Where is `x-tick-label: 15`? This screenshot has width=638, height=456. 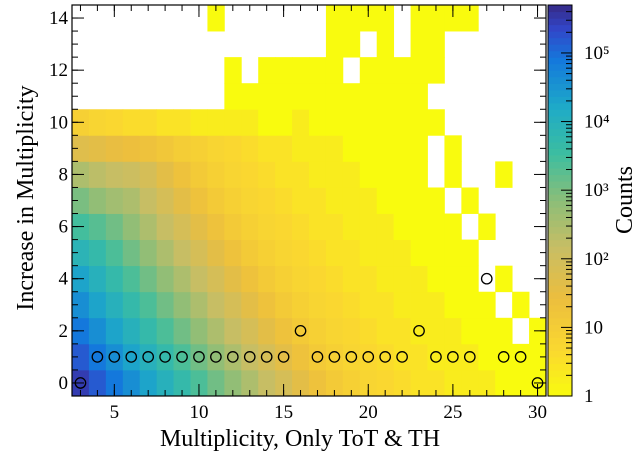
x-tick-label: 15 is located at coordinates (283, 412).